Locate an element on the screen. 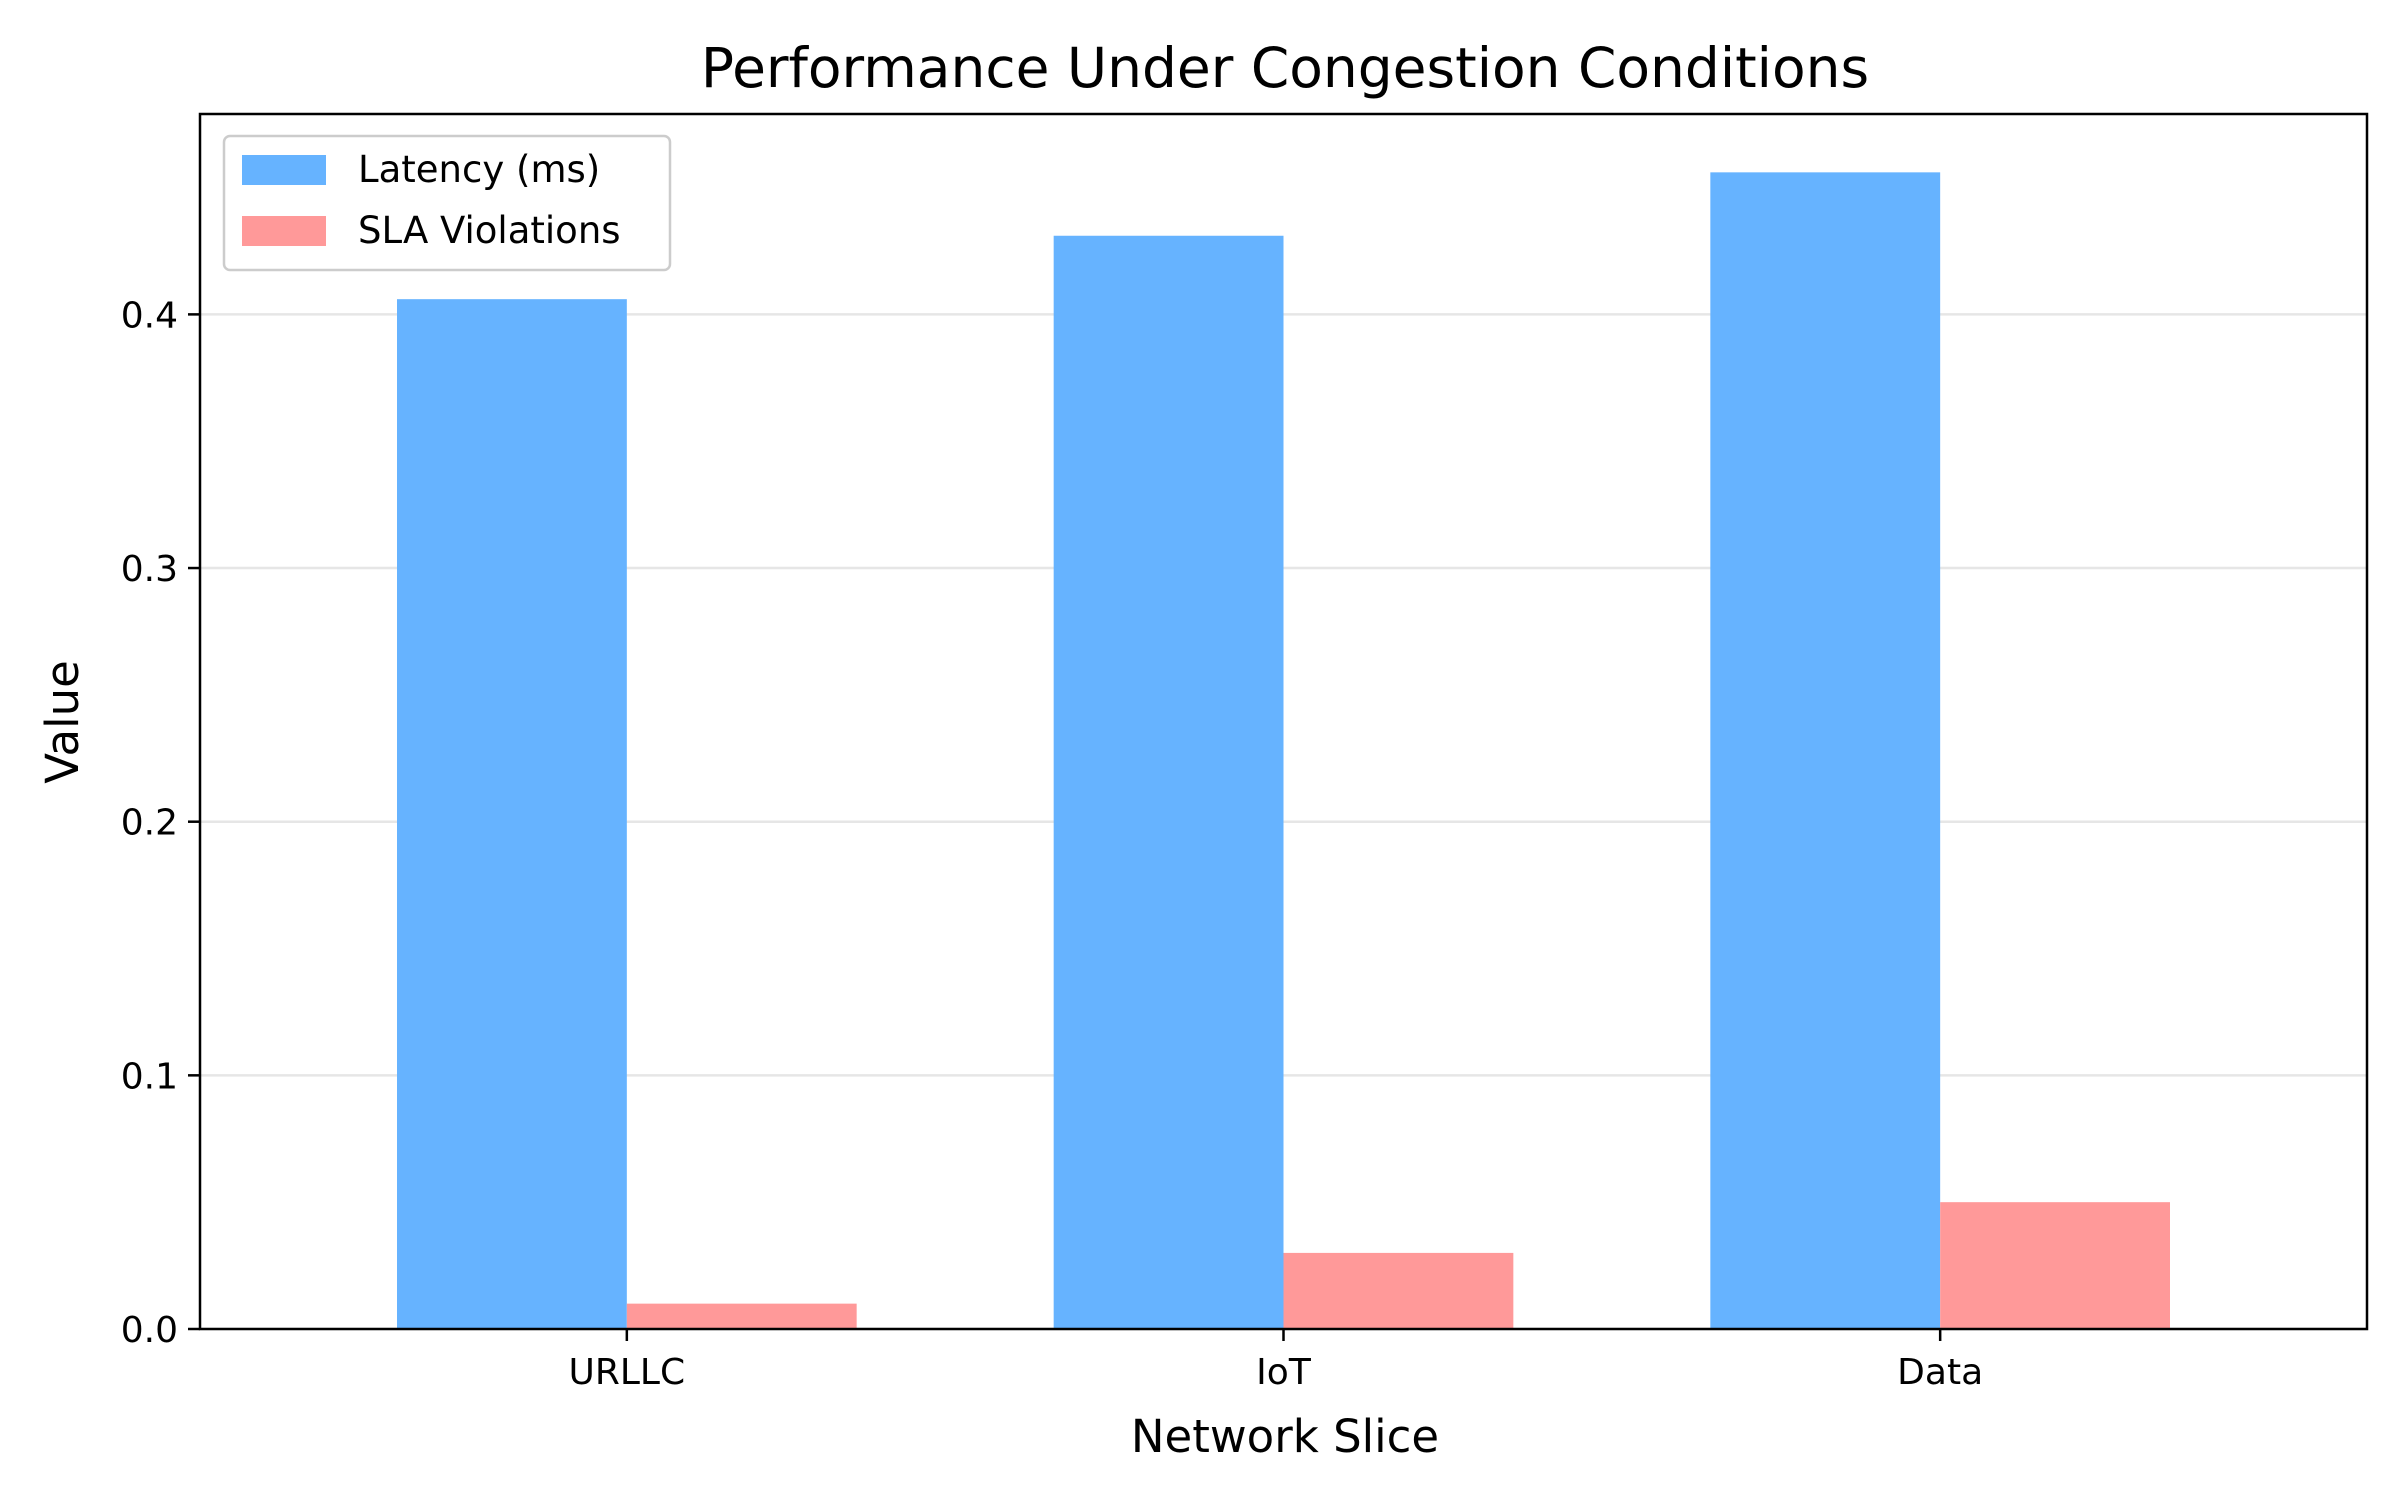 The height and width of the screenshot is (1504, 2400). legend: Latency (ms) SLA Violations is located at coordinates (447, 203).